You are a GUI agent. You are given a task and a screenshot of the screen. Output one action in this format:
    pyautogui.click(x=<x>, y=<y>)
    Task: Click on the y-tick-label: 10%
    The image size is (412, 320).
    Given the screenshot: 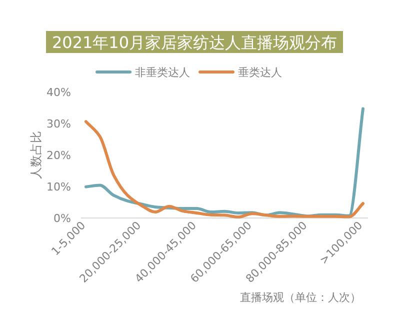 What is the action you would take?
    pyautogui.click(x=58, y=187)
    